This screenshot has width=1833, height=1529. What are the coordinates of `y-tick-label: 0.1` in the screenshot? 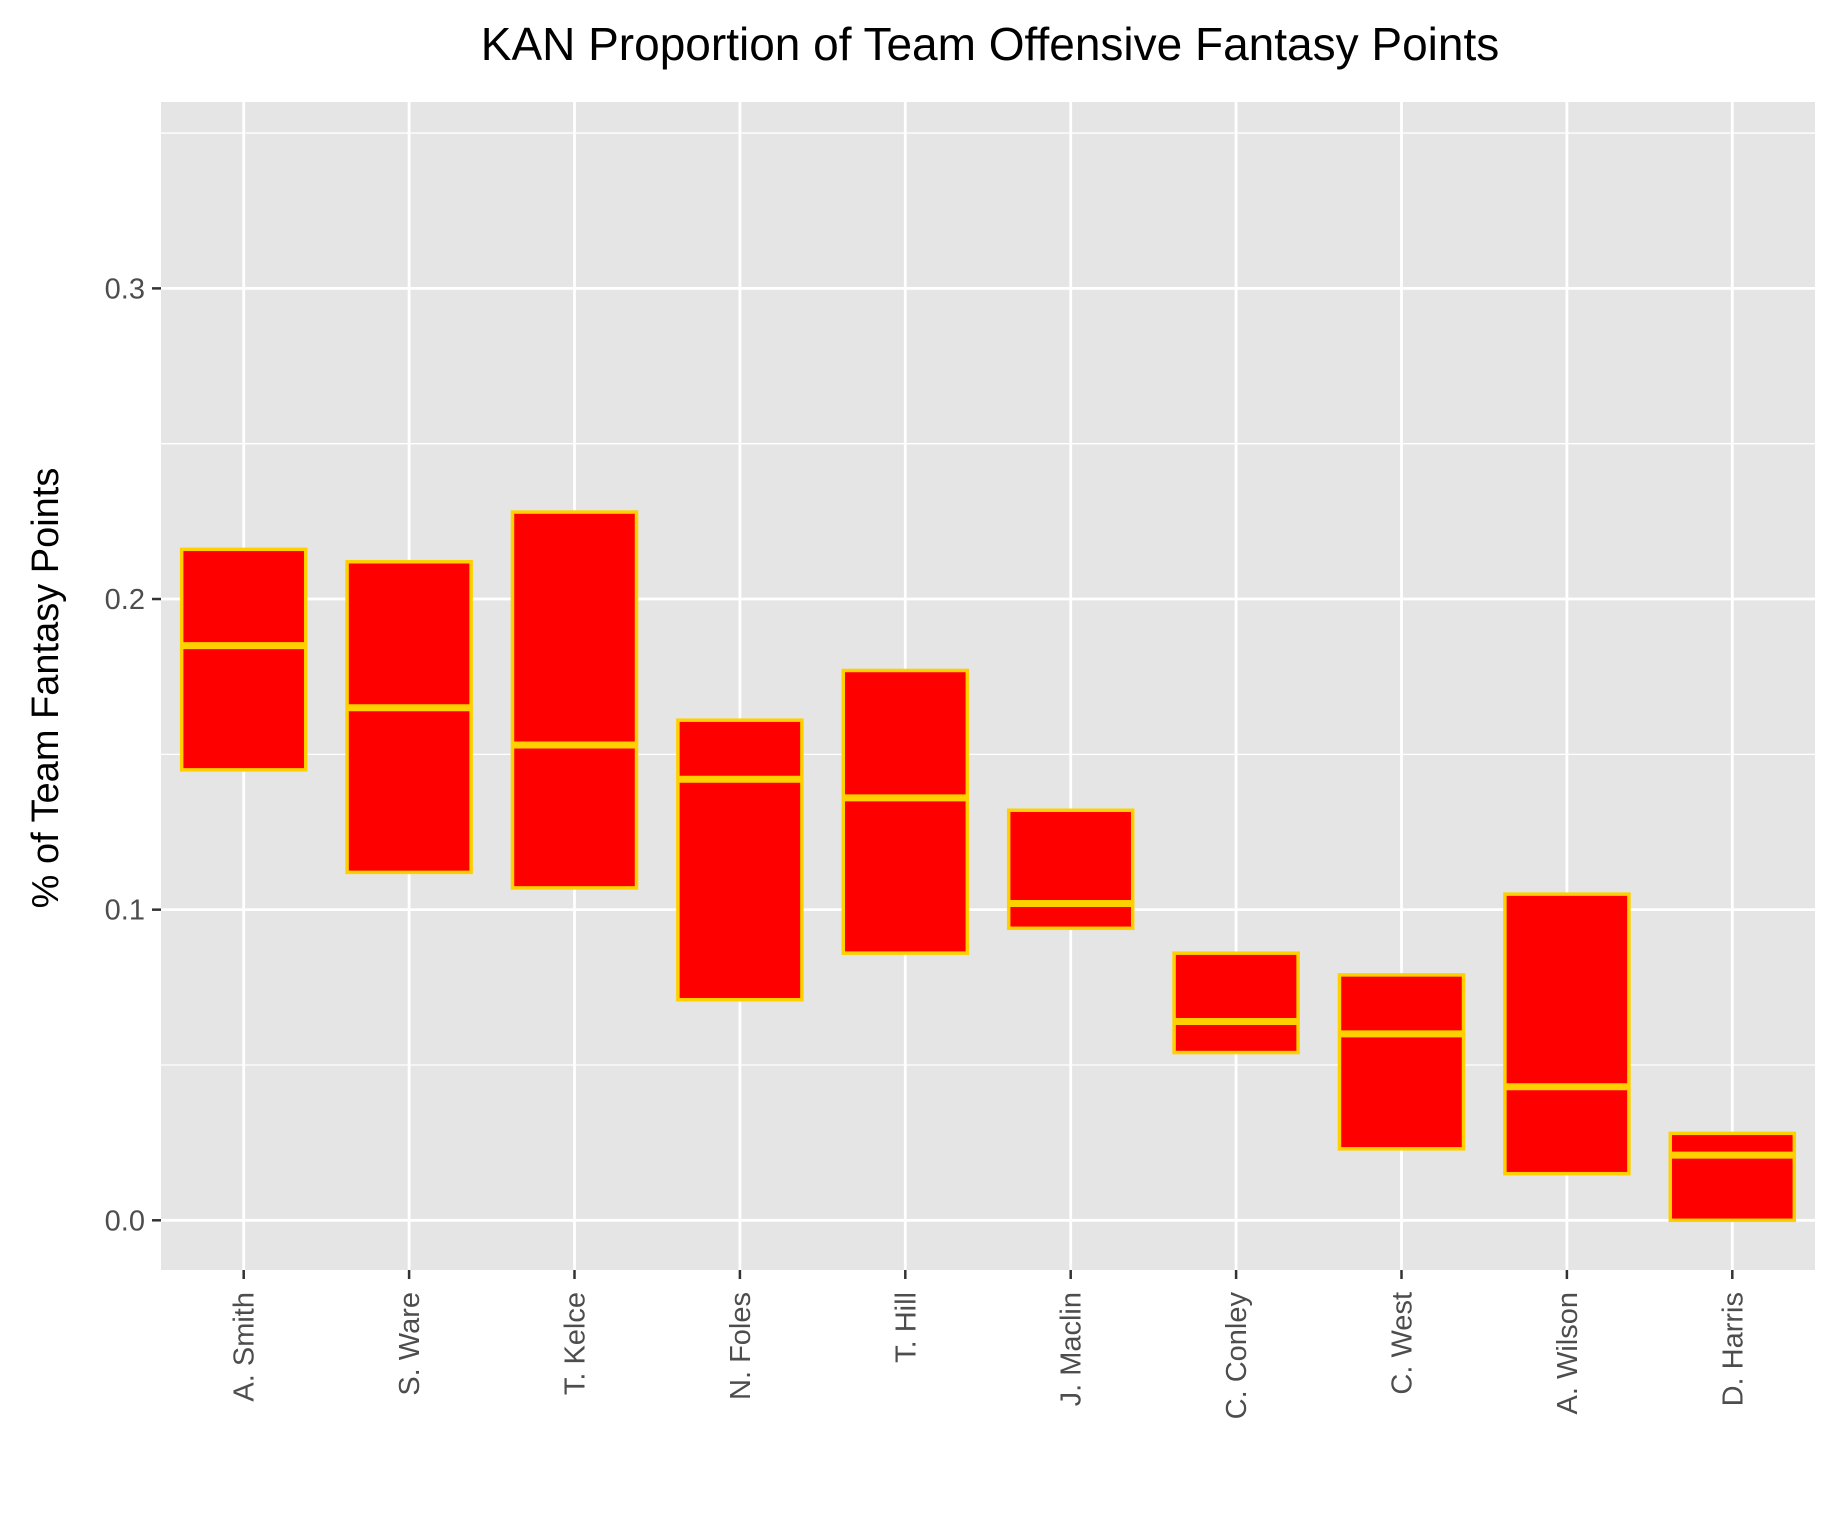 It's located at (125, 911).